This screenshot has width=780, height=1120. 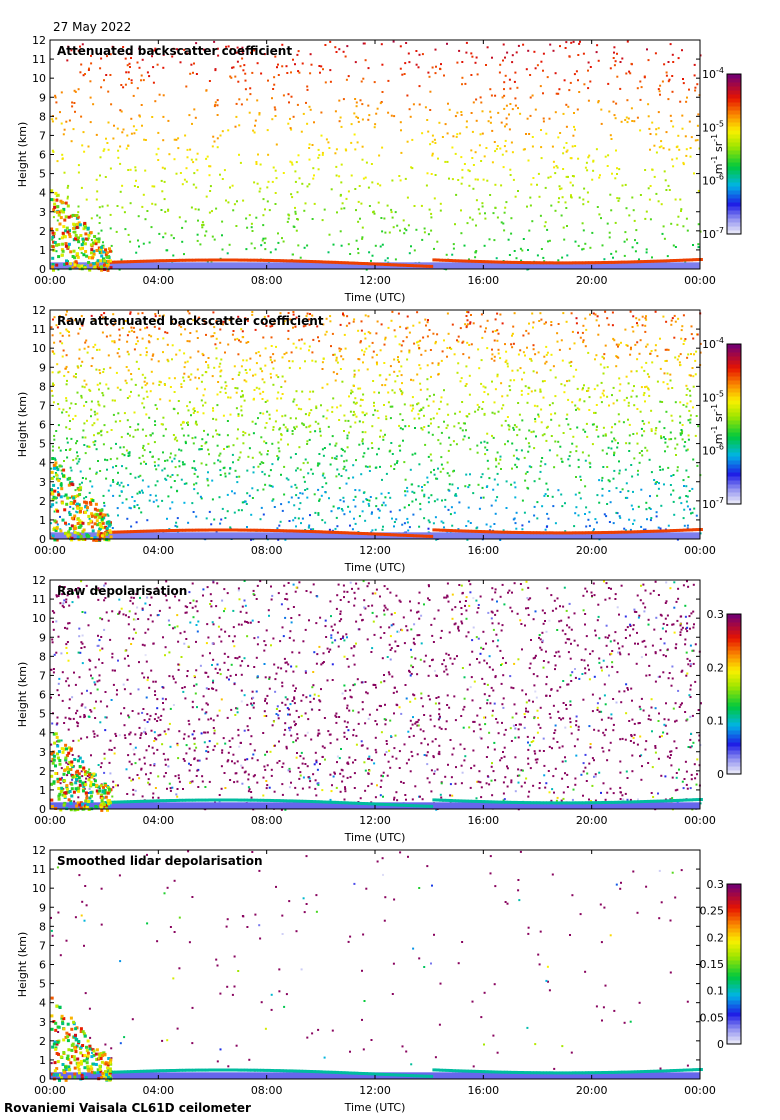 What do you see at coordinates (712, 1017) in the screenshot?
I see `colorbar-tick-label: 0.05` at bounding box center [712, 1017].